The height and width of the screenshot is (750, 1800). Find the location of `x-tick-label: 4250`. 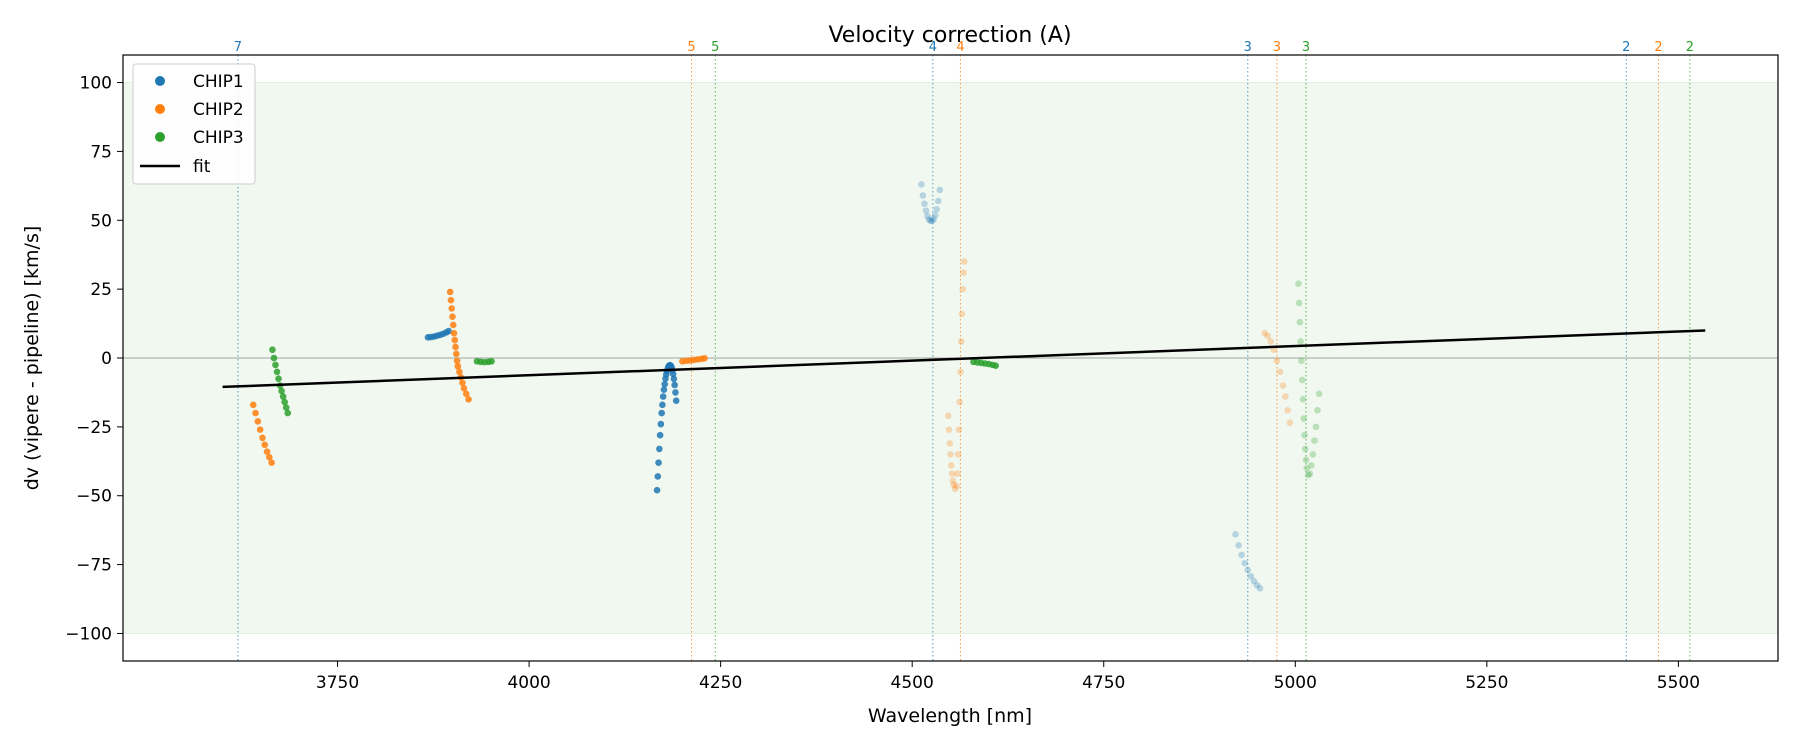

x-tick-label: 4250 is located at coordinates (720, 683).